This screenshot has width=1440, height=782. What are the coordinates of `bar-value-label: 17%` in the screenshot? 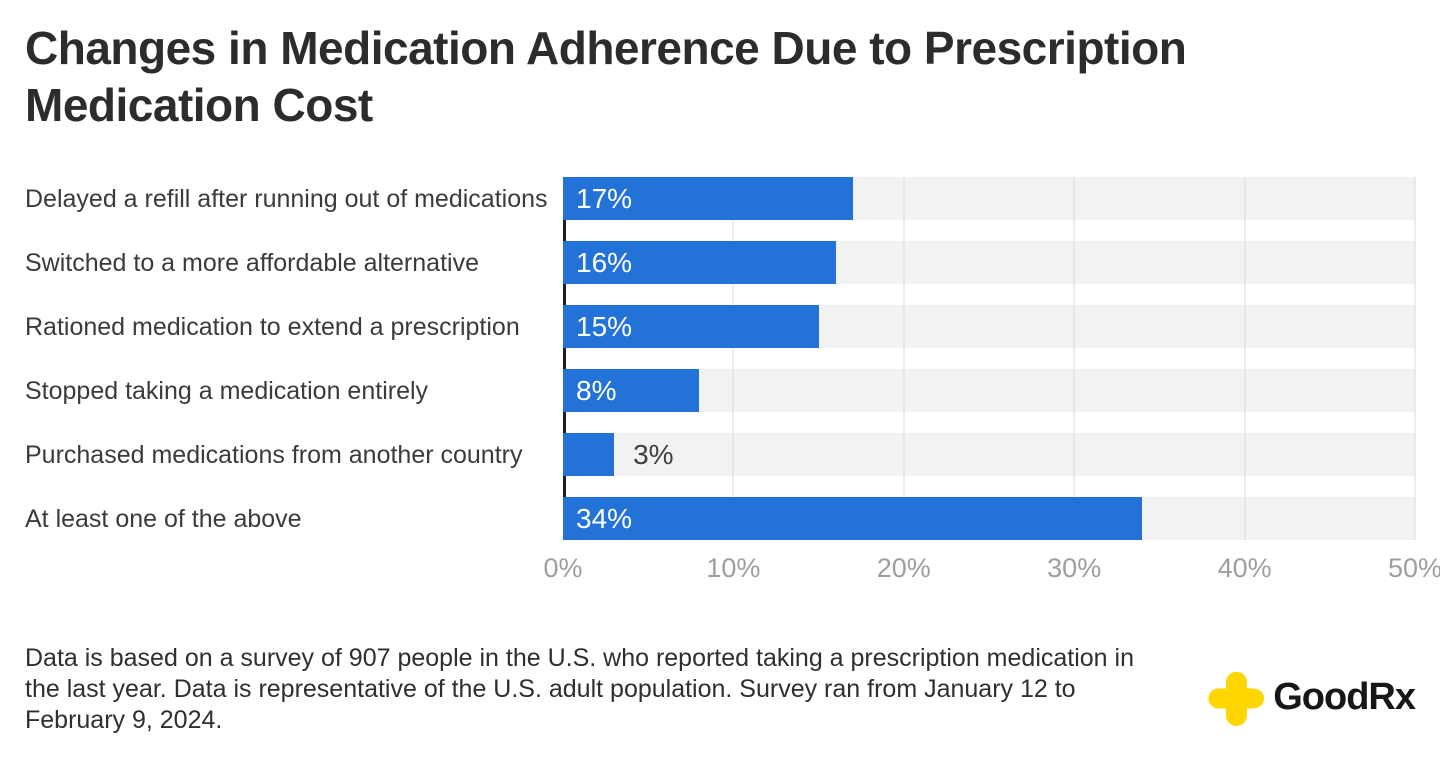 It's located at (604, 198).